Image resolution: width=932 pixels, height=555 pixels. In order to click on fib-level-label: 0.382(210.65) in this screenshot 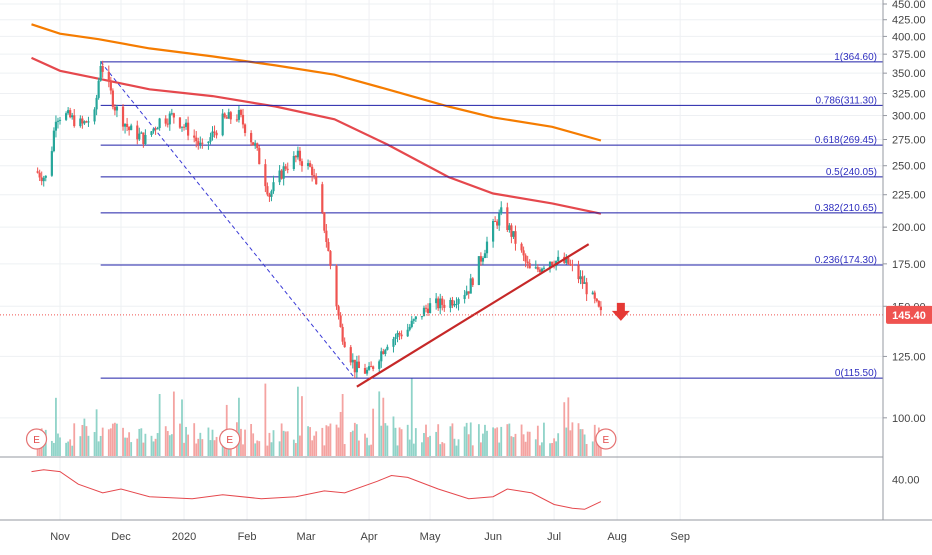, I will do `click(846, 208)`.